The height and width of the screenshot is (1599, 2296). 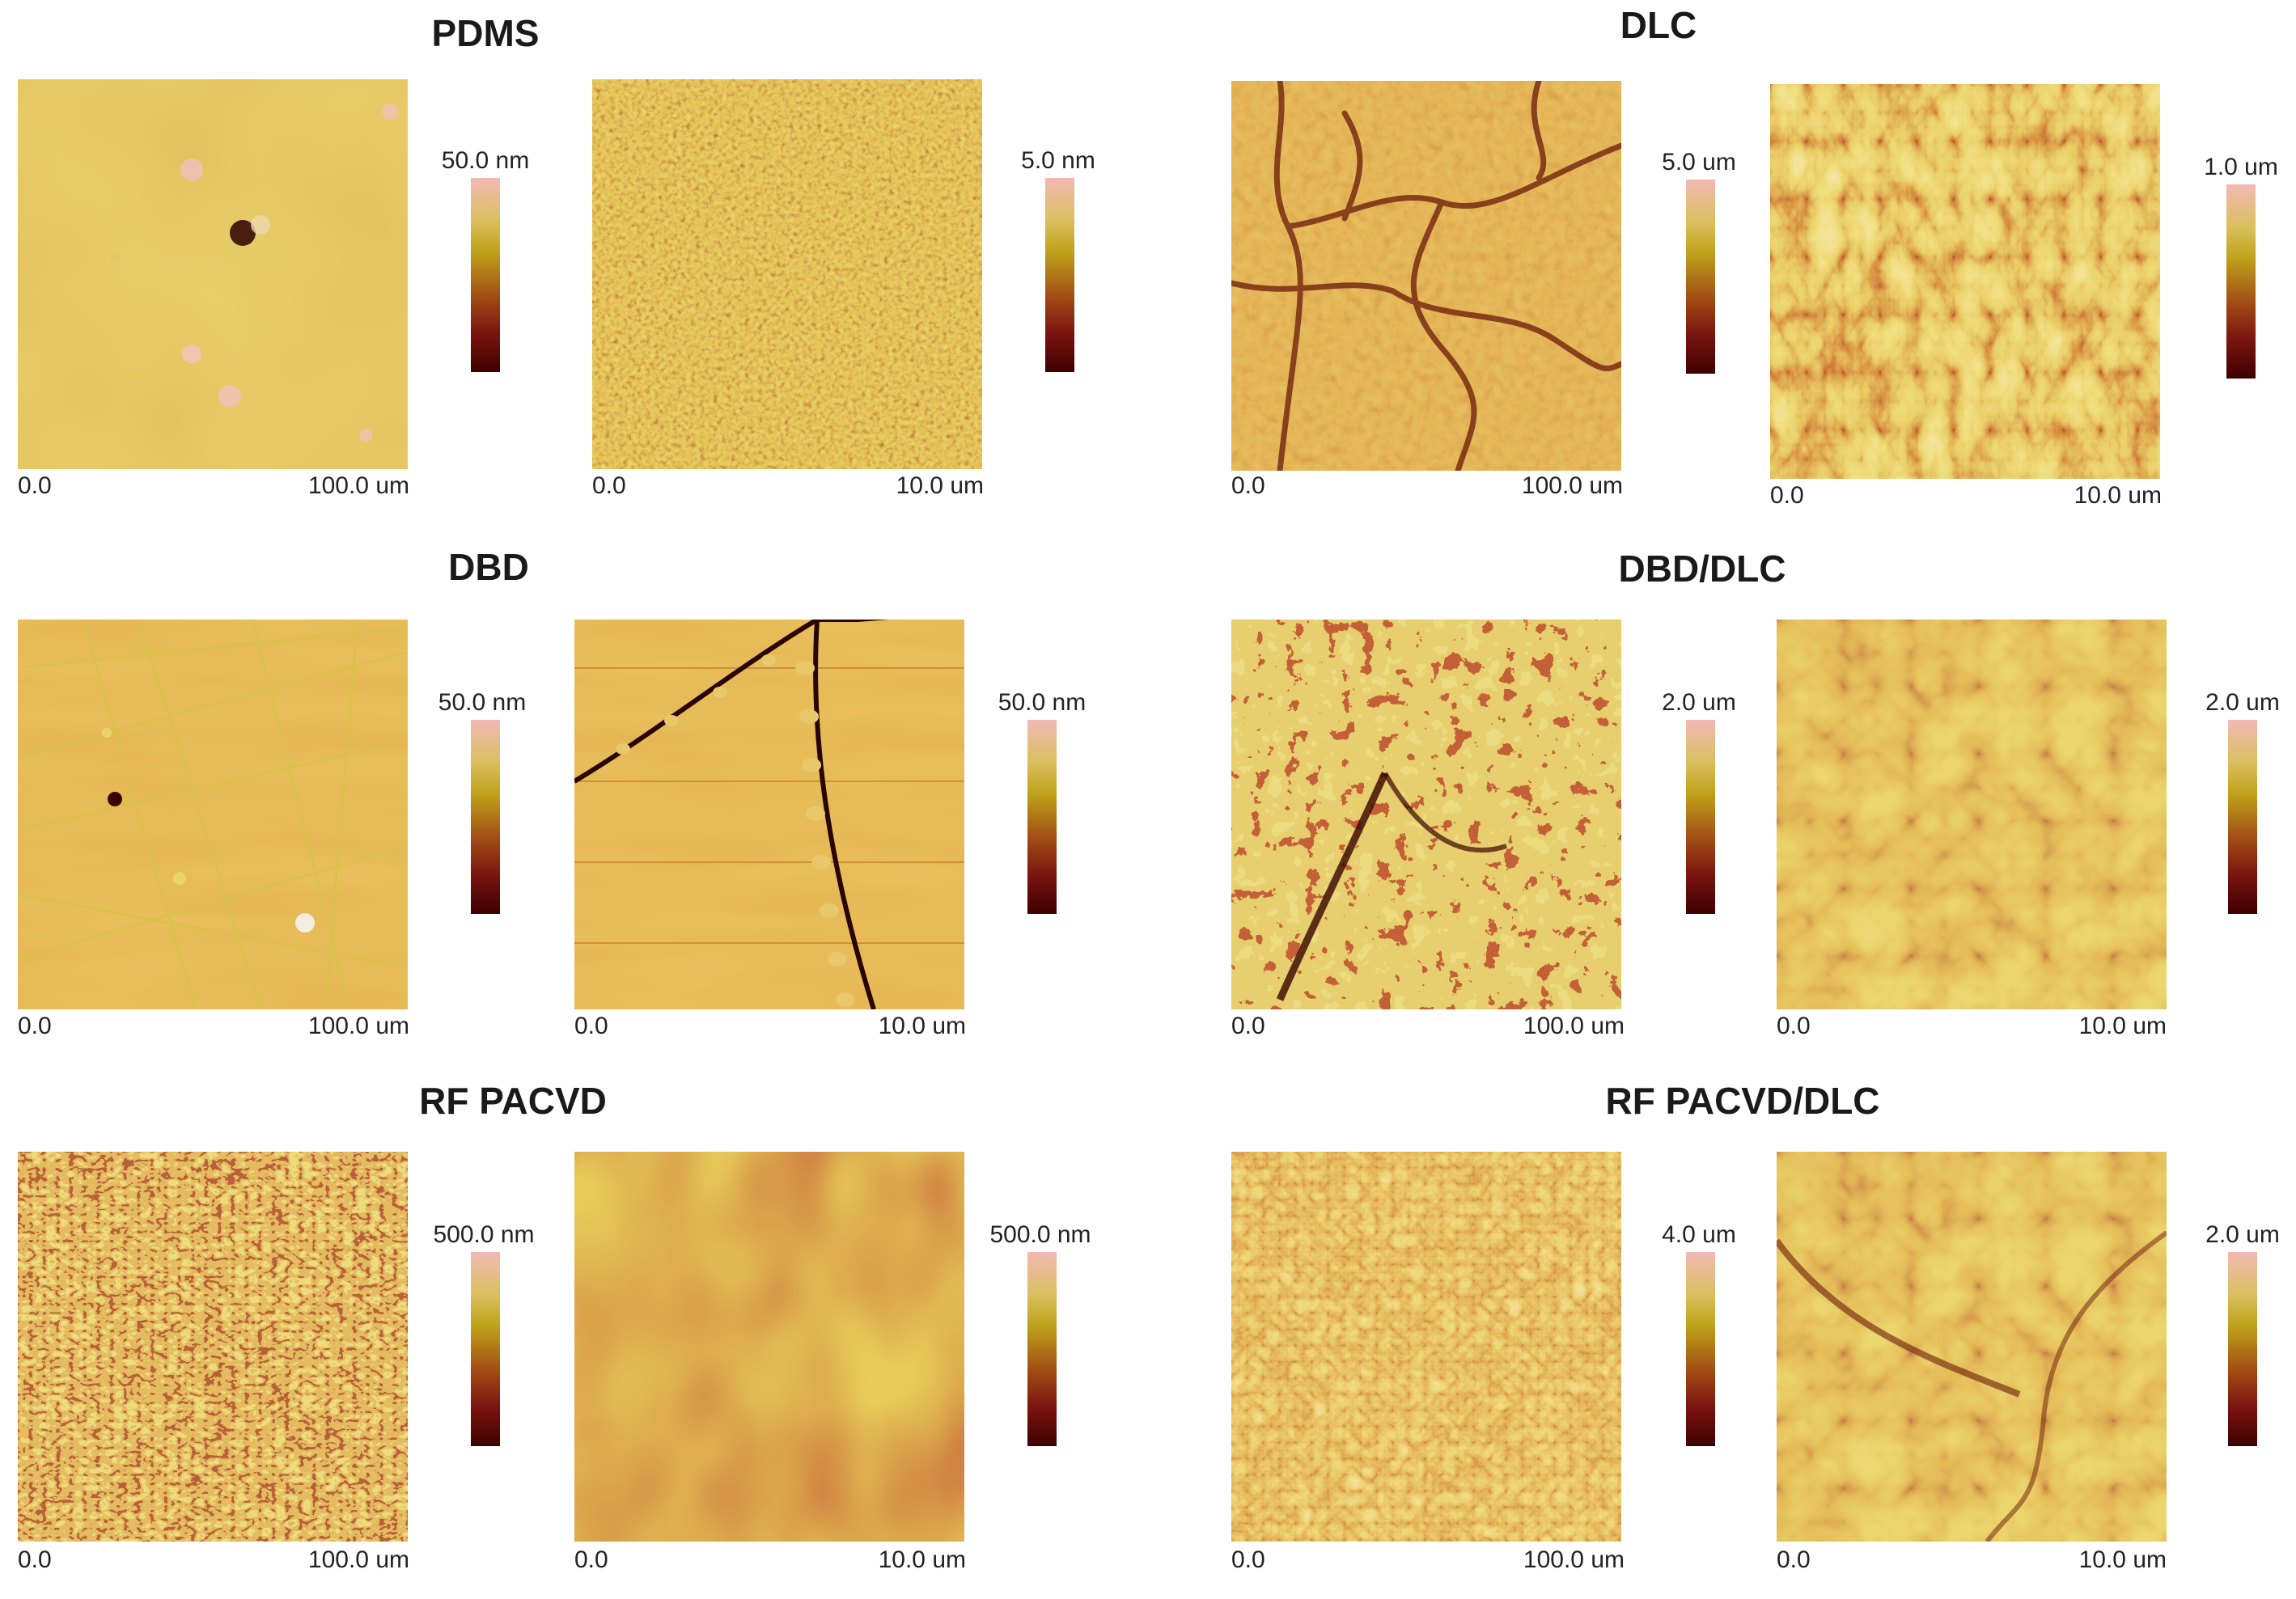 I want to click on axis-start-dbd-dlc-100um: 0.0, so click(x=1248, y=1026).